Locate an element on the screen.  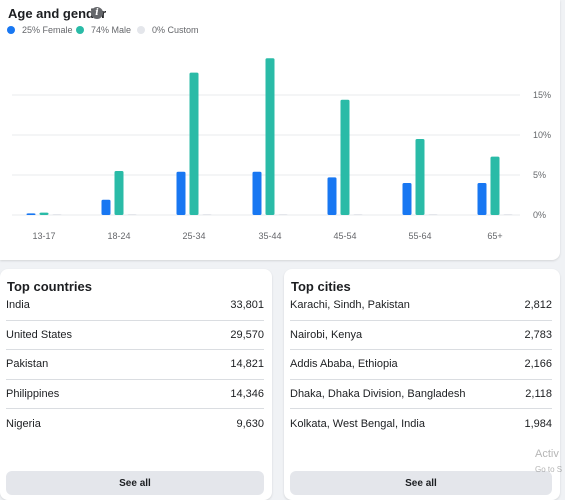
list-item: Nairobi, Kenya 2,783 is located at coordinates (421, 335).